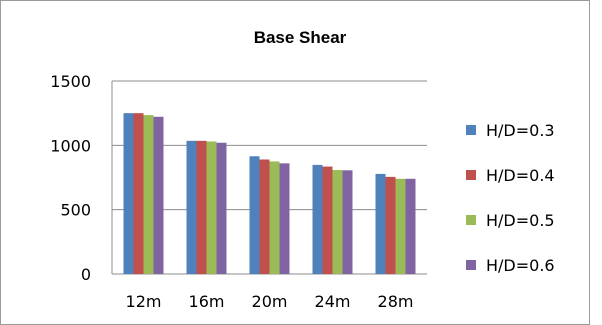 This screenshot has height=325, width=602. I want to click on x-tick-label: 28m, so click(396, 301).